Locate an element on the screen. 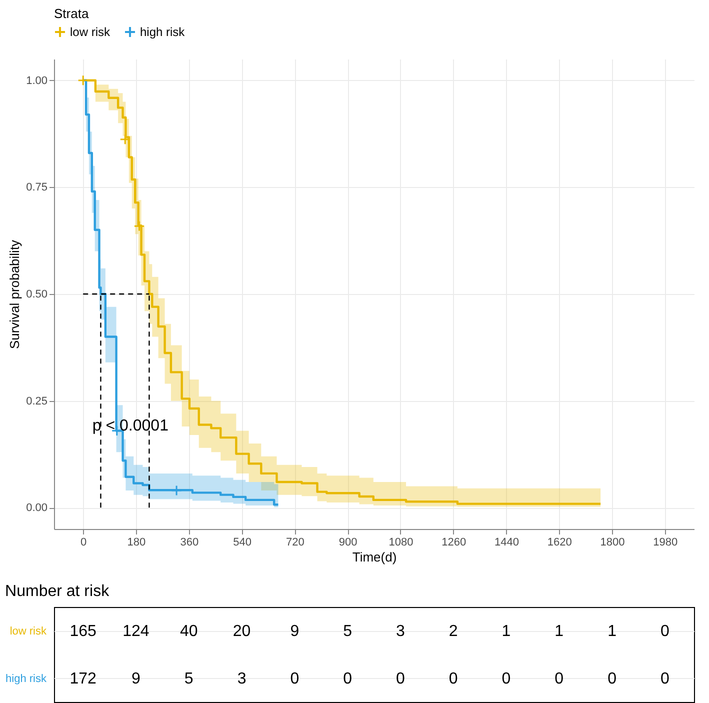 This screenshot has height=703, width=709. x-tick-label: 1440 is located at coordinates (506, 542).